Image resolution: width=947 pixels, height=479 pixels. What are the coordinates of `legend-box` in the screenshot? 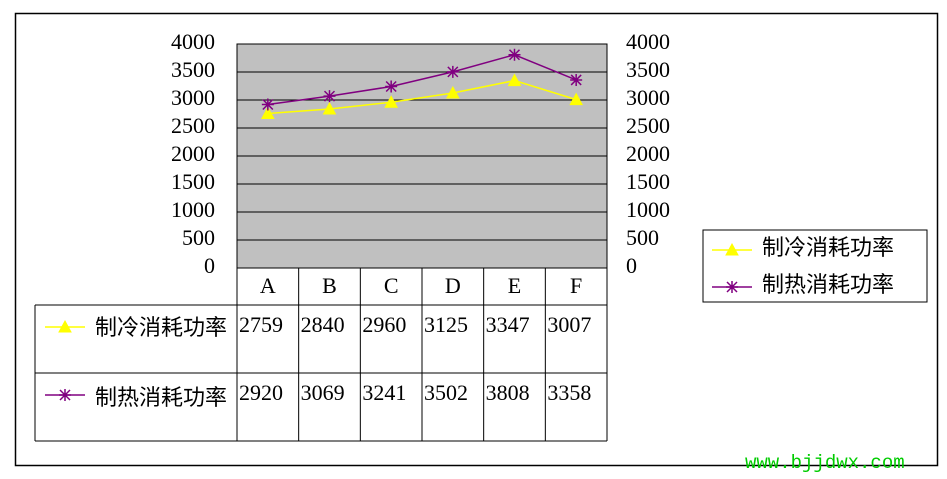 It's located at (815, 266).